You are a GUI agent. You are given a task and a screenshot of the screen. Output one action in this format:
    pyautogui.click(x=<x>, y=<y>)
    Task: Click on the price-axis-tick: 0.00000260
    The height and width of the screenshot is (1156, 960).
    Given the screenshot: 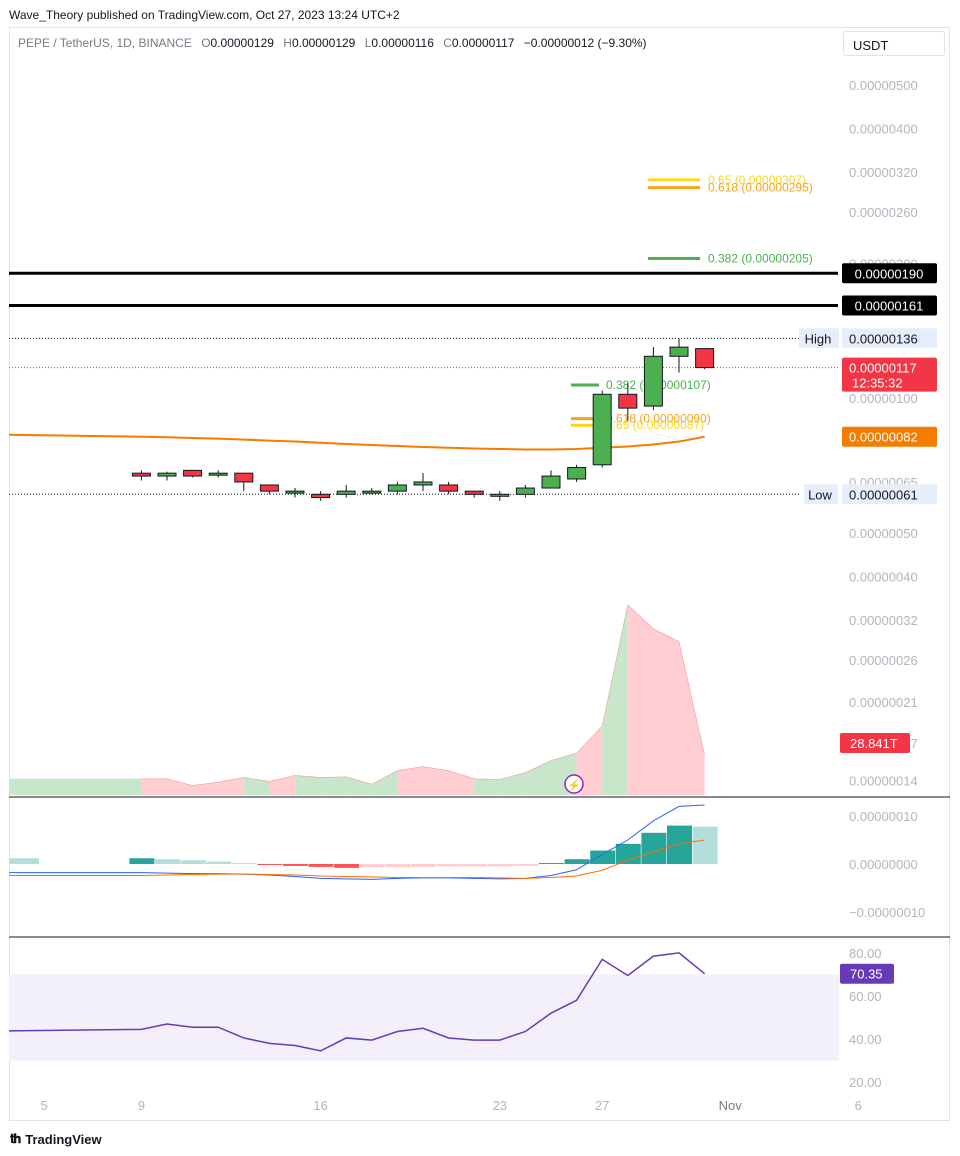 What is the action you would take?
    pyautogui.click(x=883, y=212)
    